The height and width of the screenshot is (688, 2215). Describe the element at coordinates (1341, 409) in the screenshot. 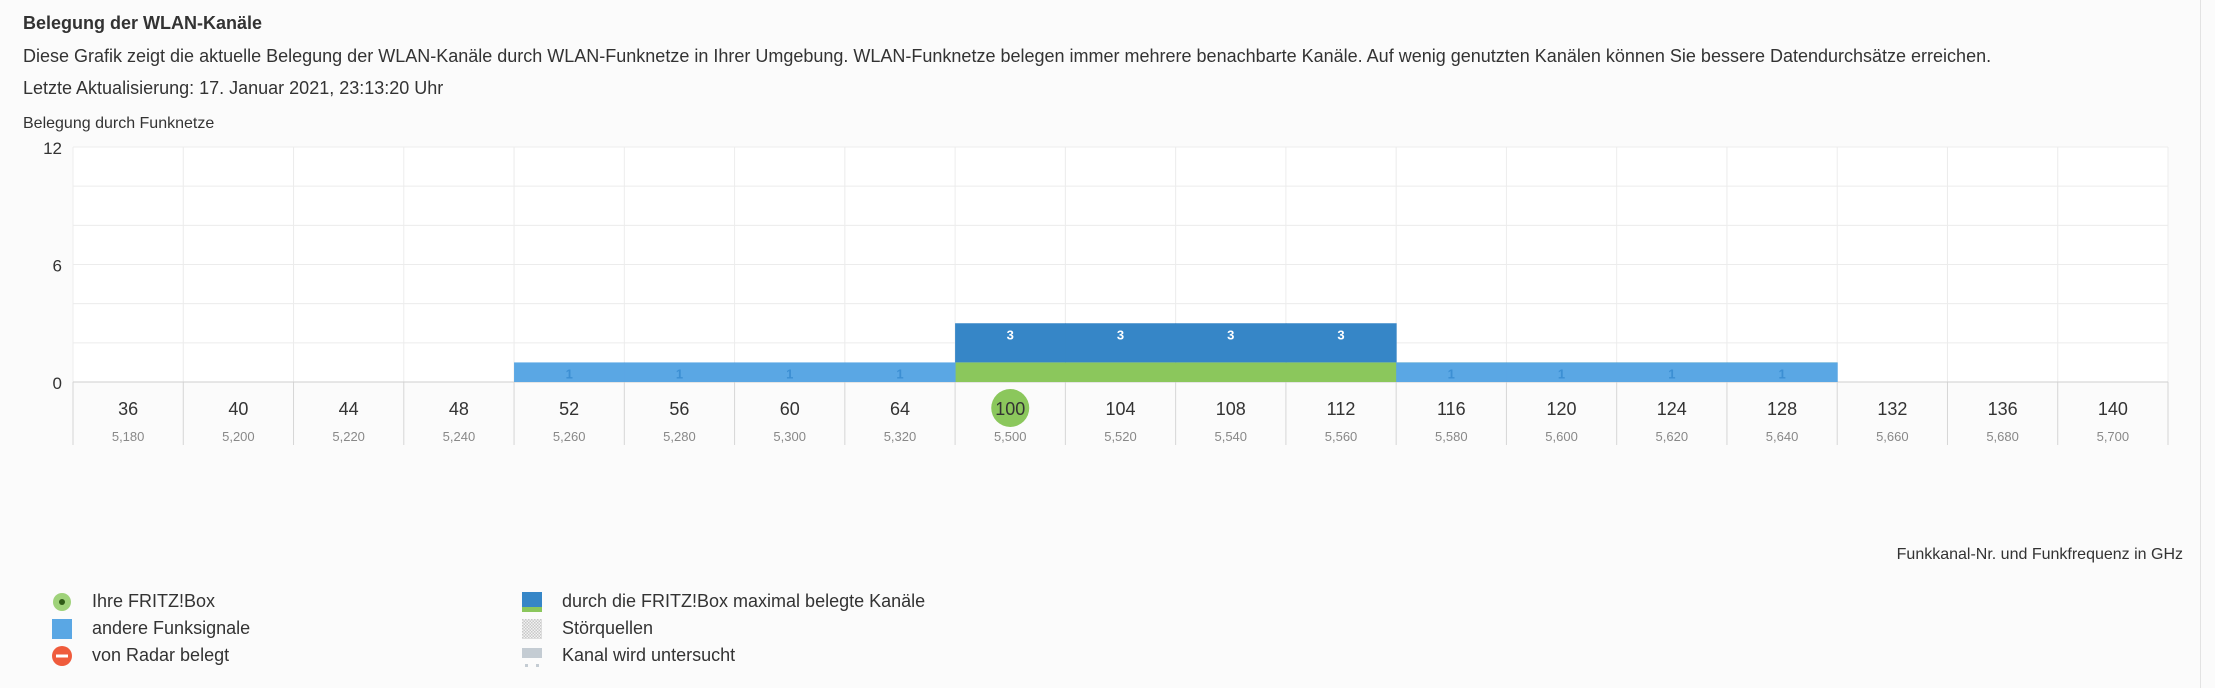

I see `channel-label: 112` at that location.